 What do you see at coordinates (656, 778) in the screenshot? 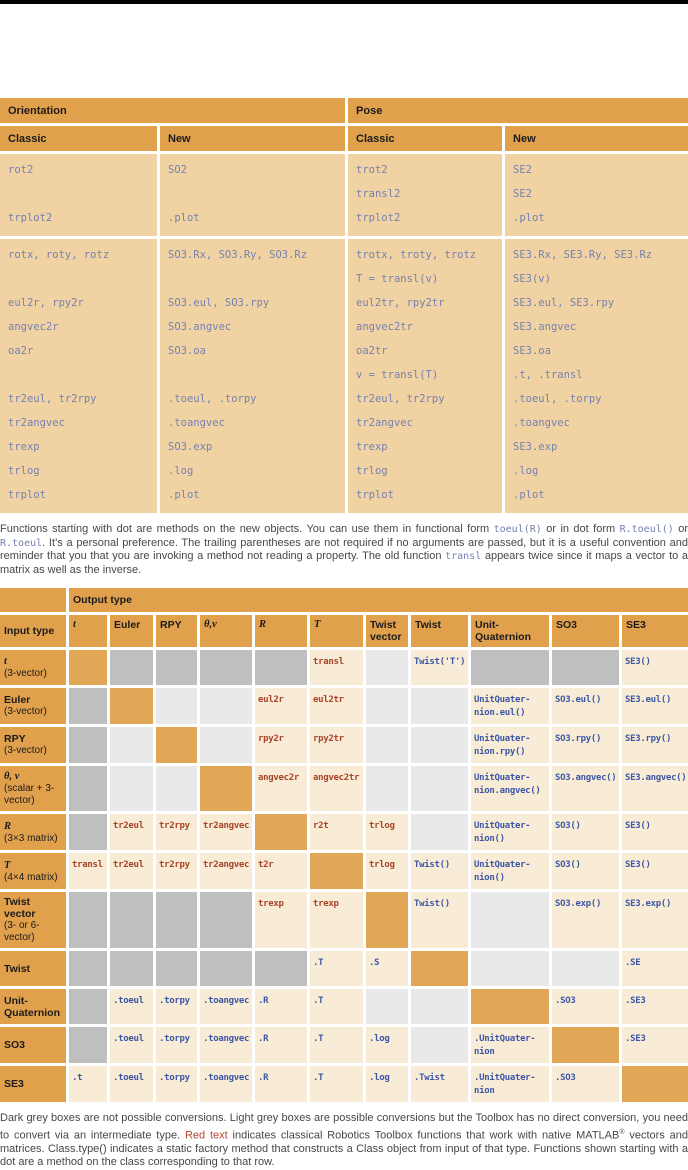
I see `method-function-text: SE3.angvec()` at bounding box center [656, 778].